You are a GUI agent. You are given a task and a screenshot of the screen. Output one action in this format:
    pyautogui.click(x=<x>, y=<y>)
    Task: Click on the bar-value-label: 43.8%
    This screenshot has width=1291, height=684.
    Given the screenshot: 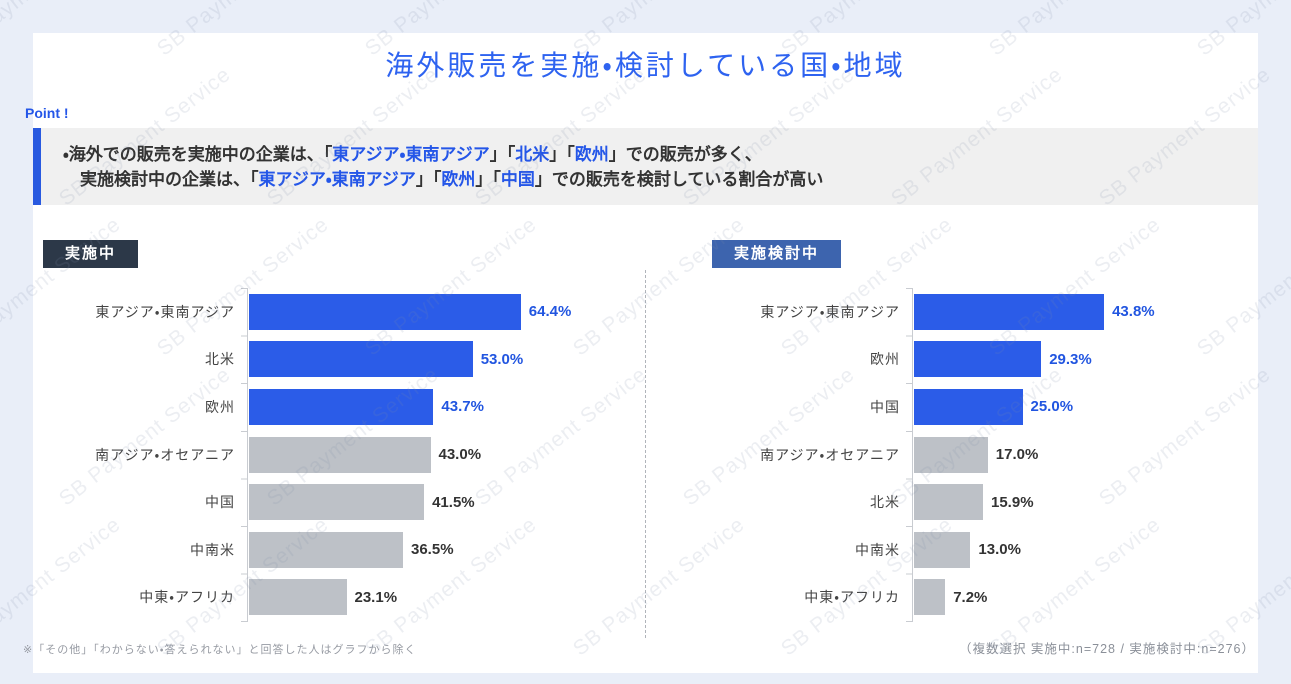 What is the action you would take?
    pyautogui.click(x=1133, y=312)
    